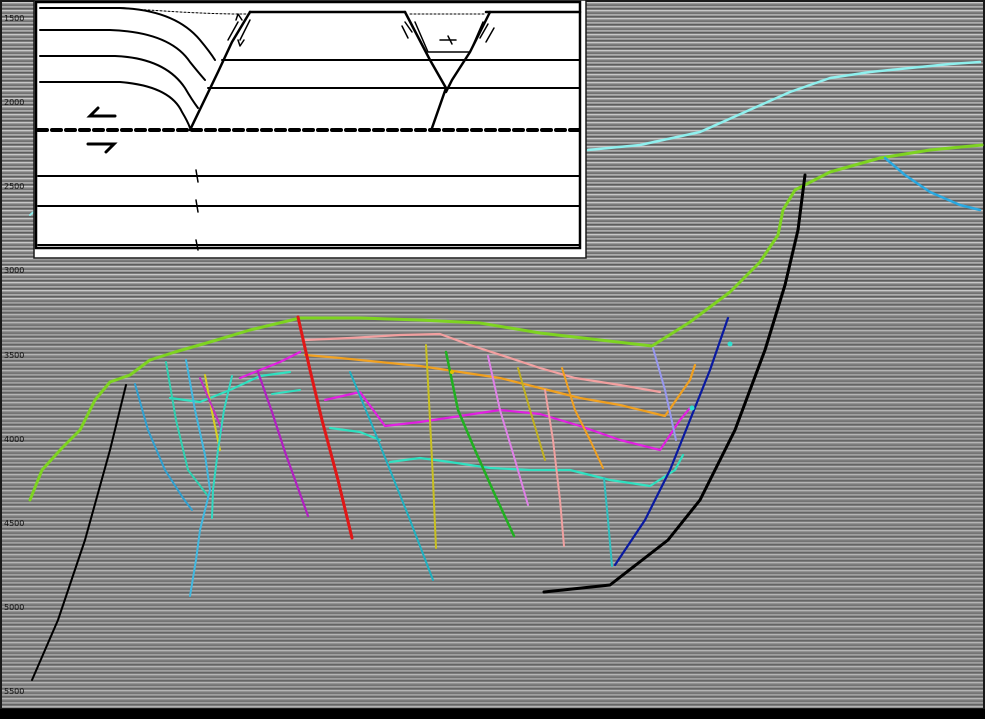  What do you see at coordinates (608, 522) in the screenshot?
I see `teal-fault-b` at bounding box center [608, 522].